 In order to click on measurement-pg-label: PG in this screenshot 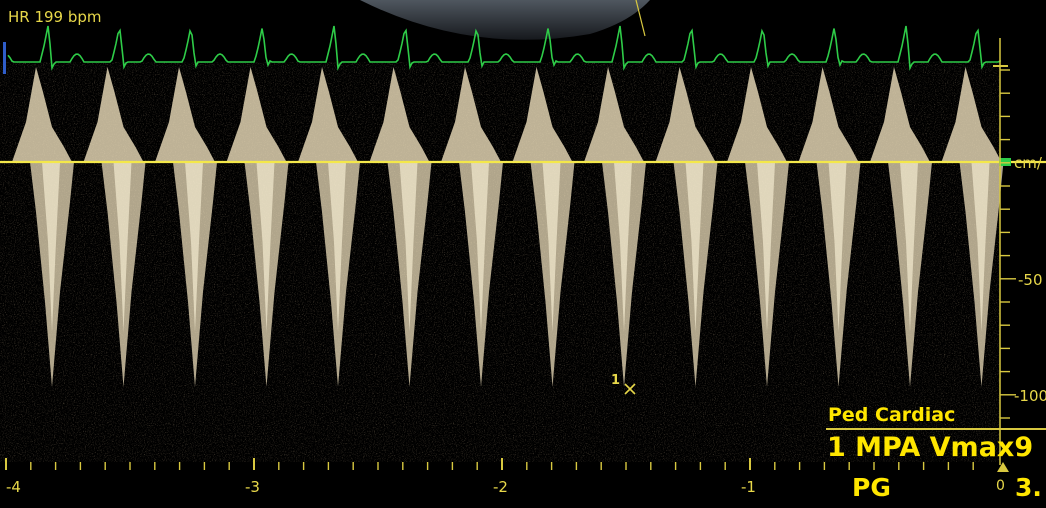, I will do `click(871, 487)`.